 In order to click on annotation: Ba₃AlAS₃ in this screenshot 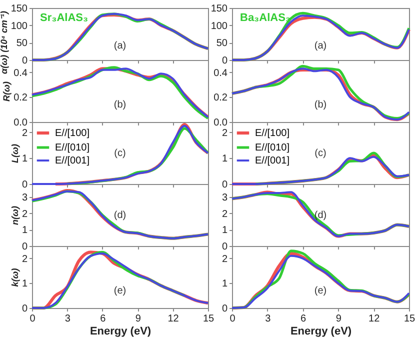, I will do `click(265, 18)`.